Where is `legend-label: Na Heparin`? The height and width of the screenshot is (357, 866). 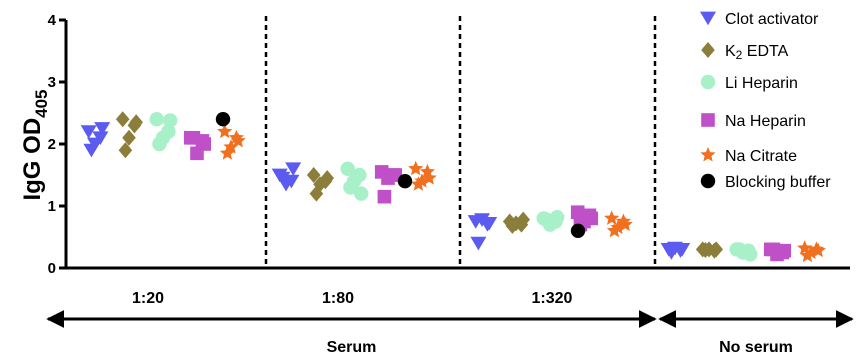
legend-label: Na Heparin is located at coordinates (765, 121).